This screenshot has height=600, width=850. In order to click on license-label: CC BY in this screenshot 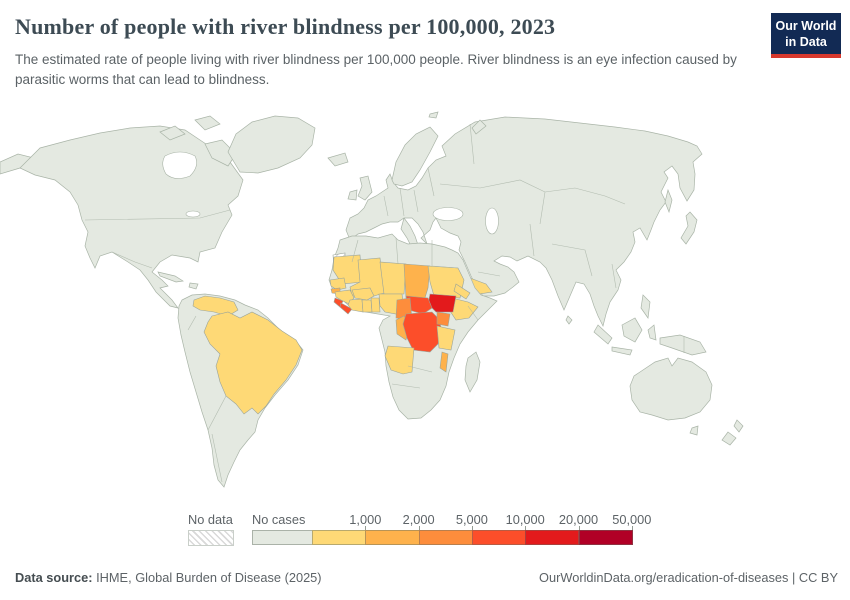, I will do `click(818, 577)`.